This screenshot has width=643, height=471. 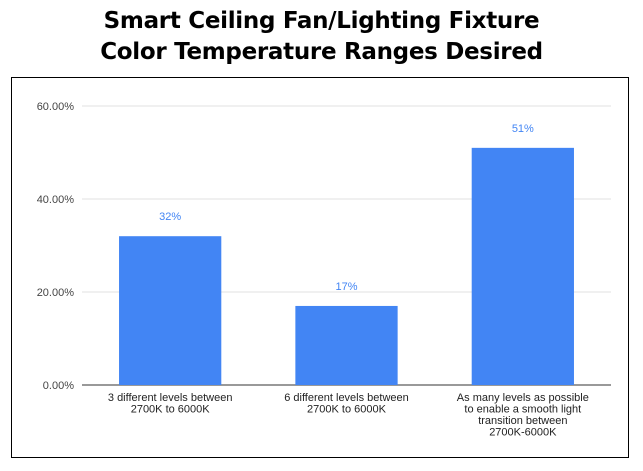 I want to click on x-category-label: As many levels as possible, so click(x=523, y=398).